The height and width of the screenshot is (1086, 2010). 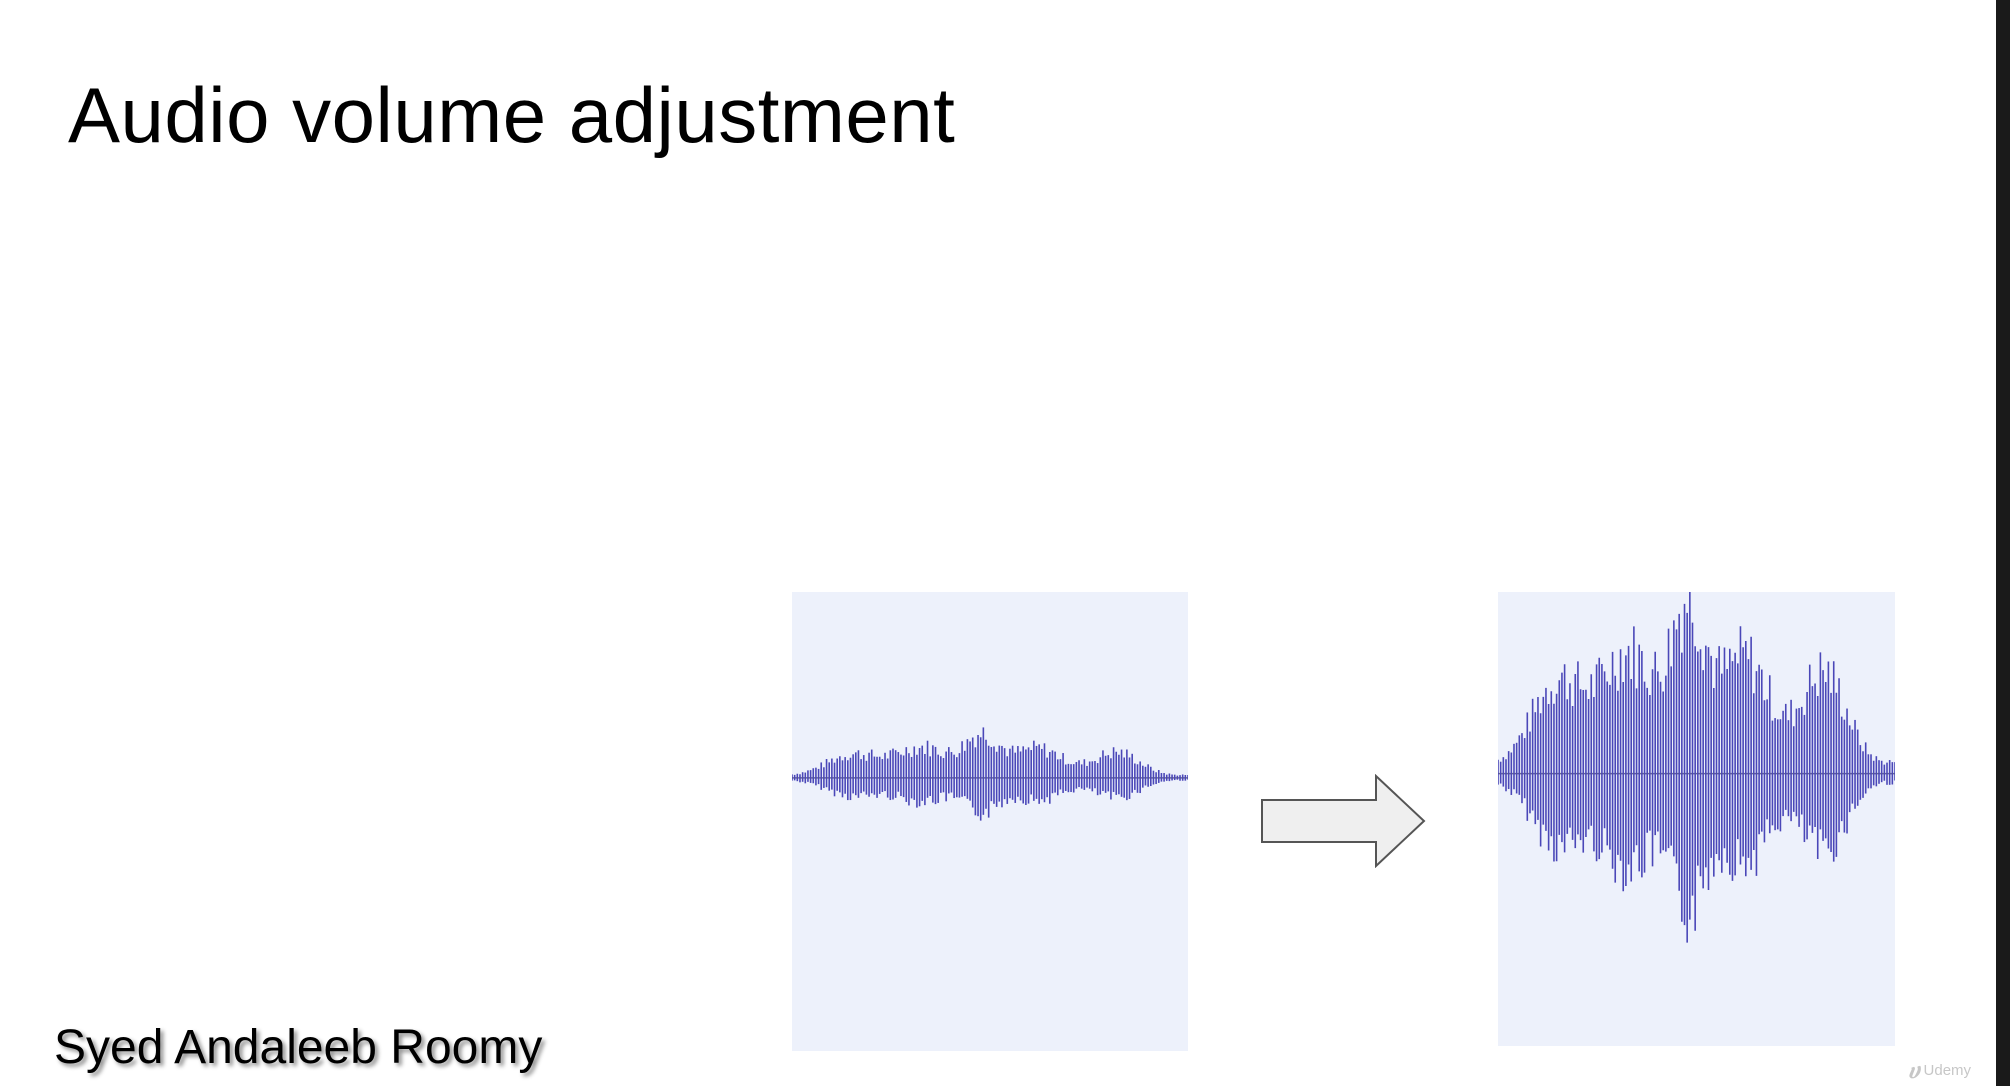 What do you see at coordinates (298, 1047) in the screenshot?
I see `author-name: Syed Andaleeb Roomy` at bounding box center [298, 1047].